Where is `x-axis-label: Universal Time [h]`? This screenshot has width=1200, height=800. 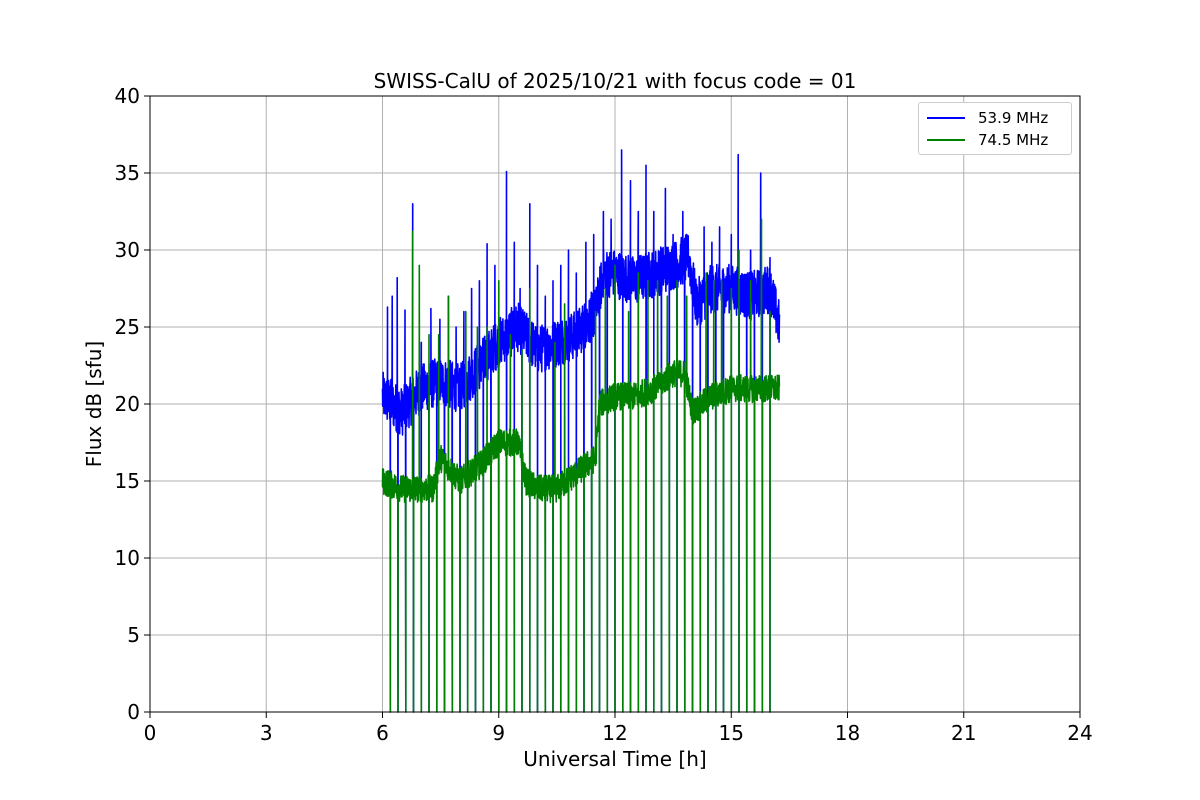 x-axis-label: Universal Time [h] is located at coordinates (614, 759).